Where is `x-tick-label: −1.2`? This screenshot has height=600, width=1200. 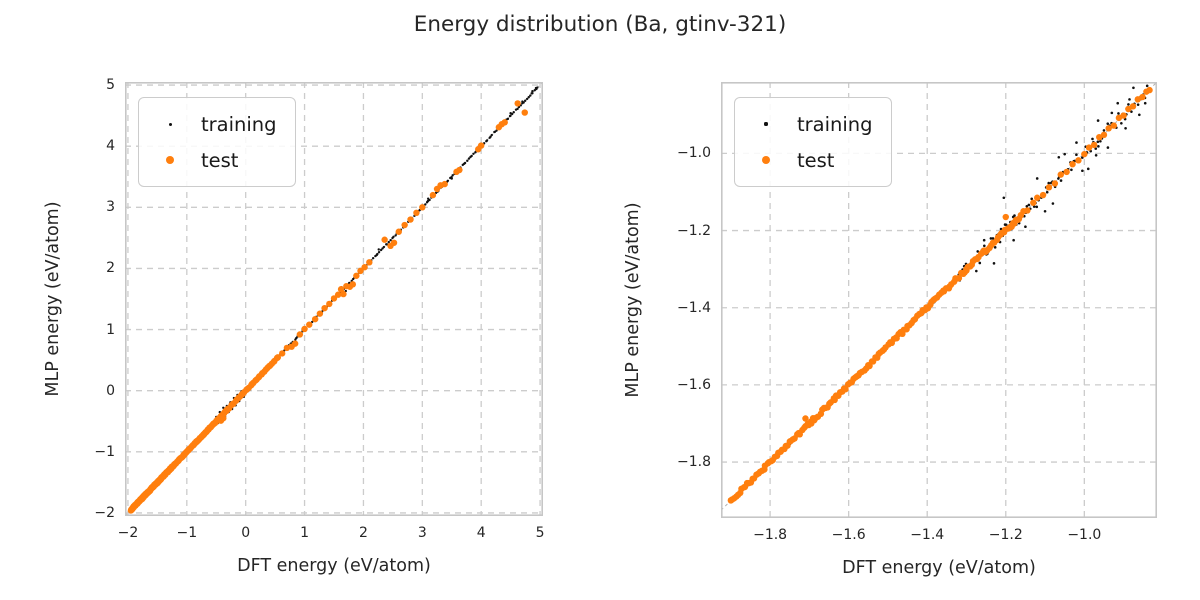 x-tick-label: −1.2 is located at coordinates (1005, 535).